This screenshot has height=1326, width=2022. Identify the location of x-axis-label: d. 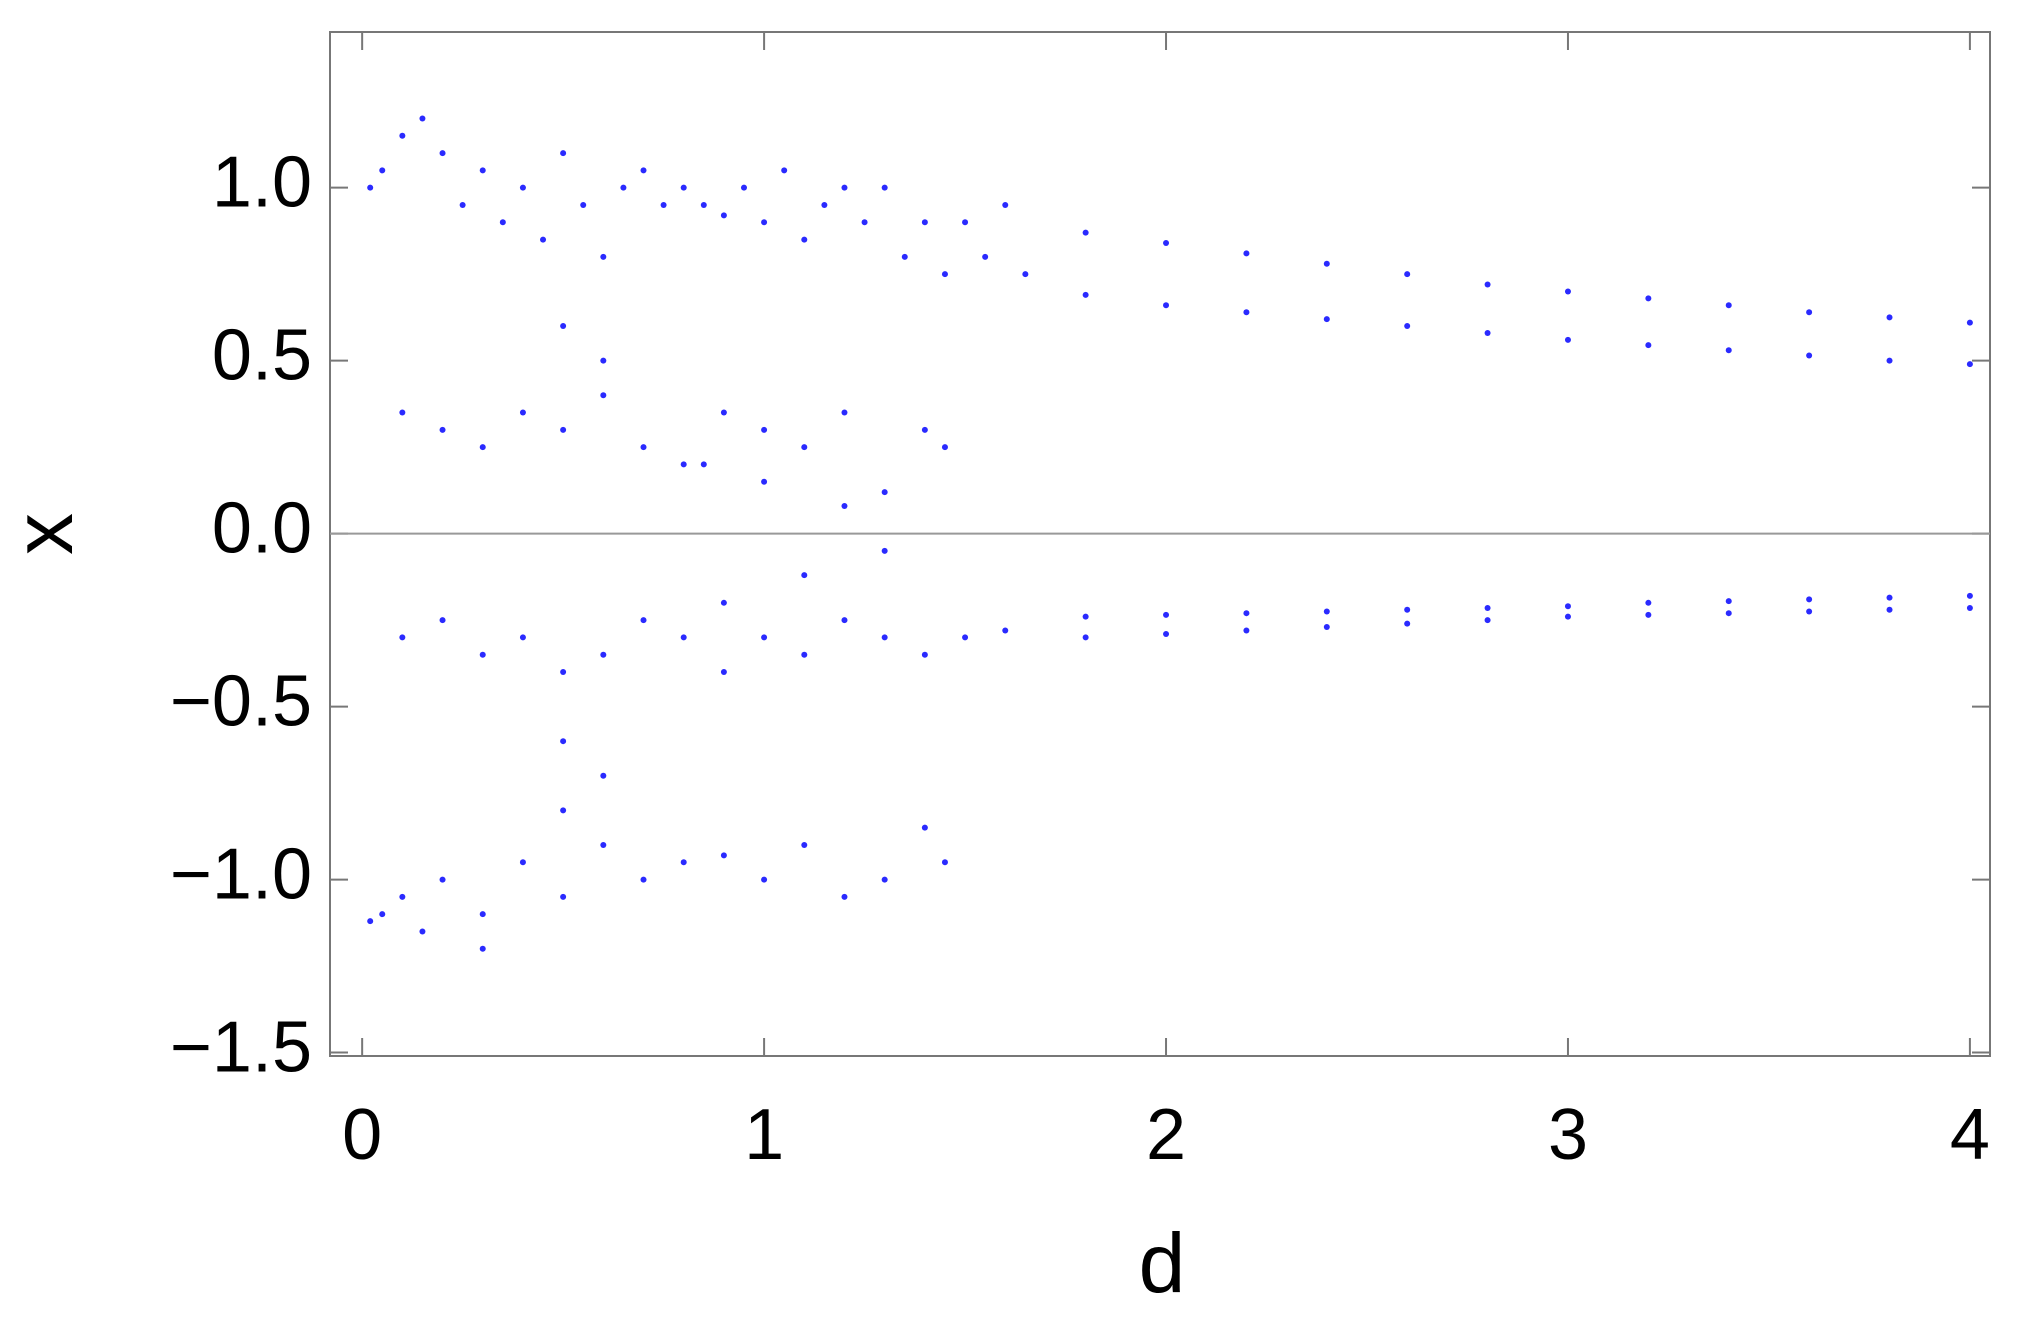
(1162, 1263).